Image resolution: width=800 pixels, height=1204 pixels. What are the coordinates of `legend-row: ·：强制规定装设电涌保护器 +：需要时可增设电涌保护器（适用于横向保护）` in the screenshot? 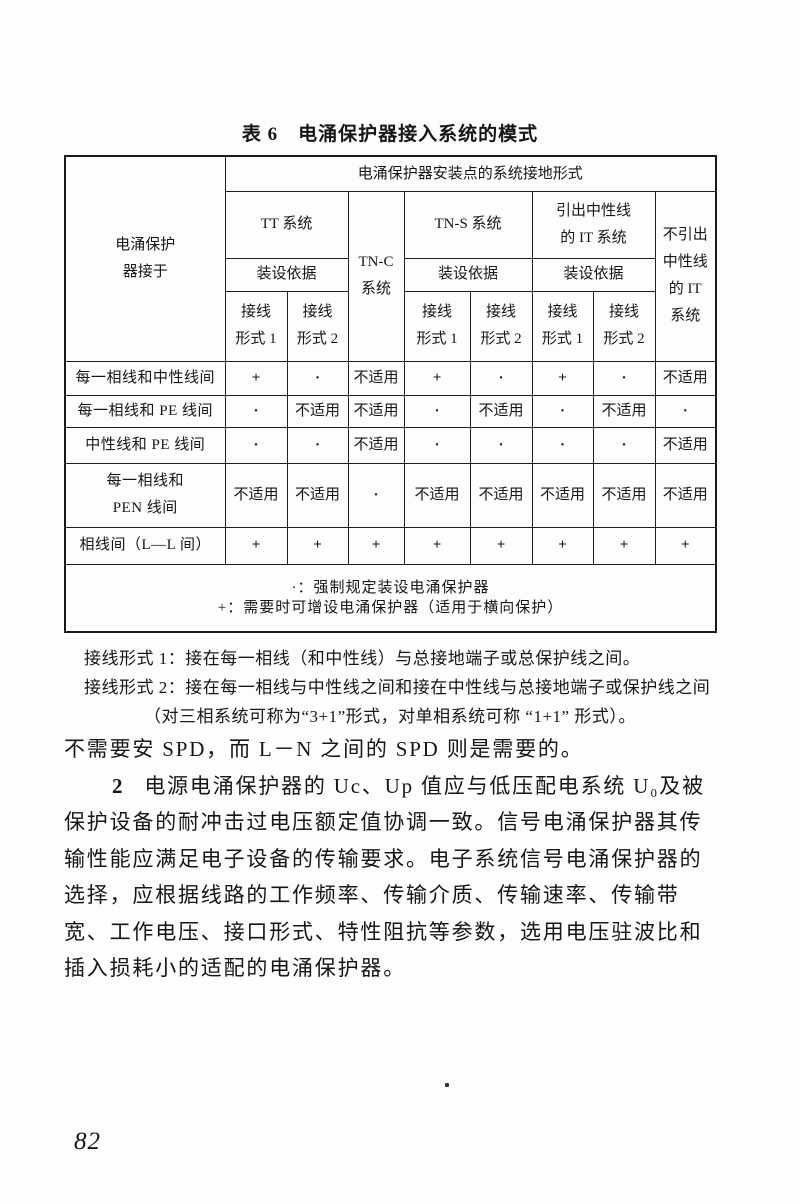 It's located at (390, 598).